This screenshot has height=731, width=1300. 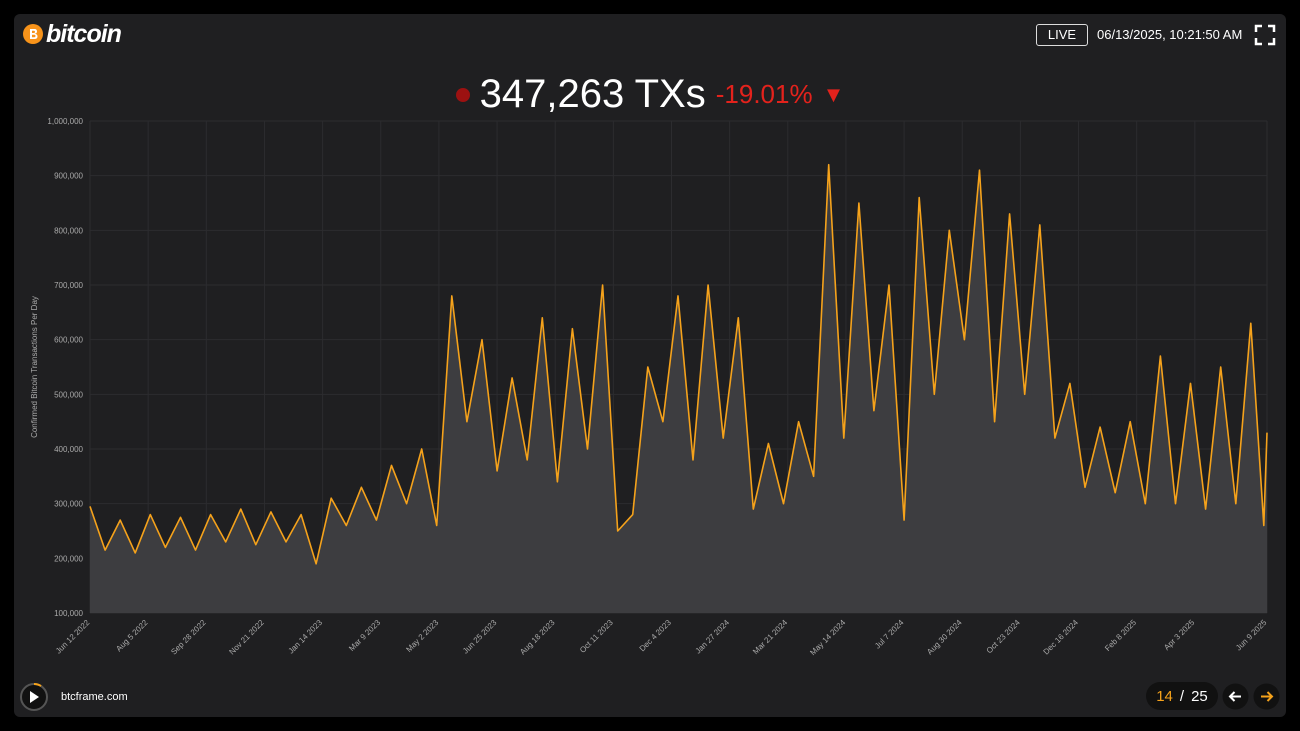 I want to click on y-tick-label: 400,000, so click(x=68, y=449).